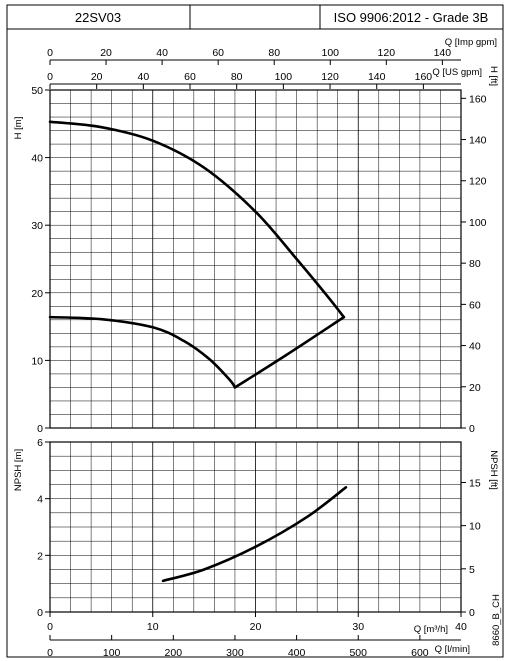  Describe the element at coordinates (18, 128) in the screenshot. I see `head-ylabel: H [m]` at that location.